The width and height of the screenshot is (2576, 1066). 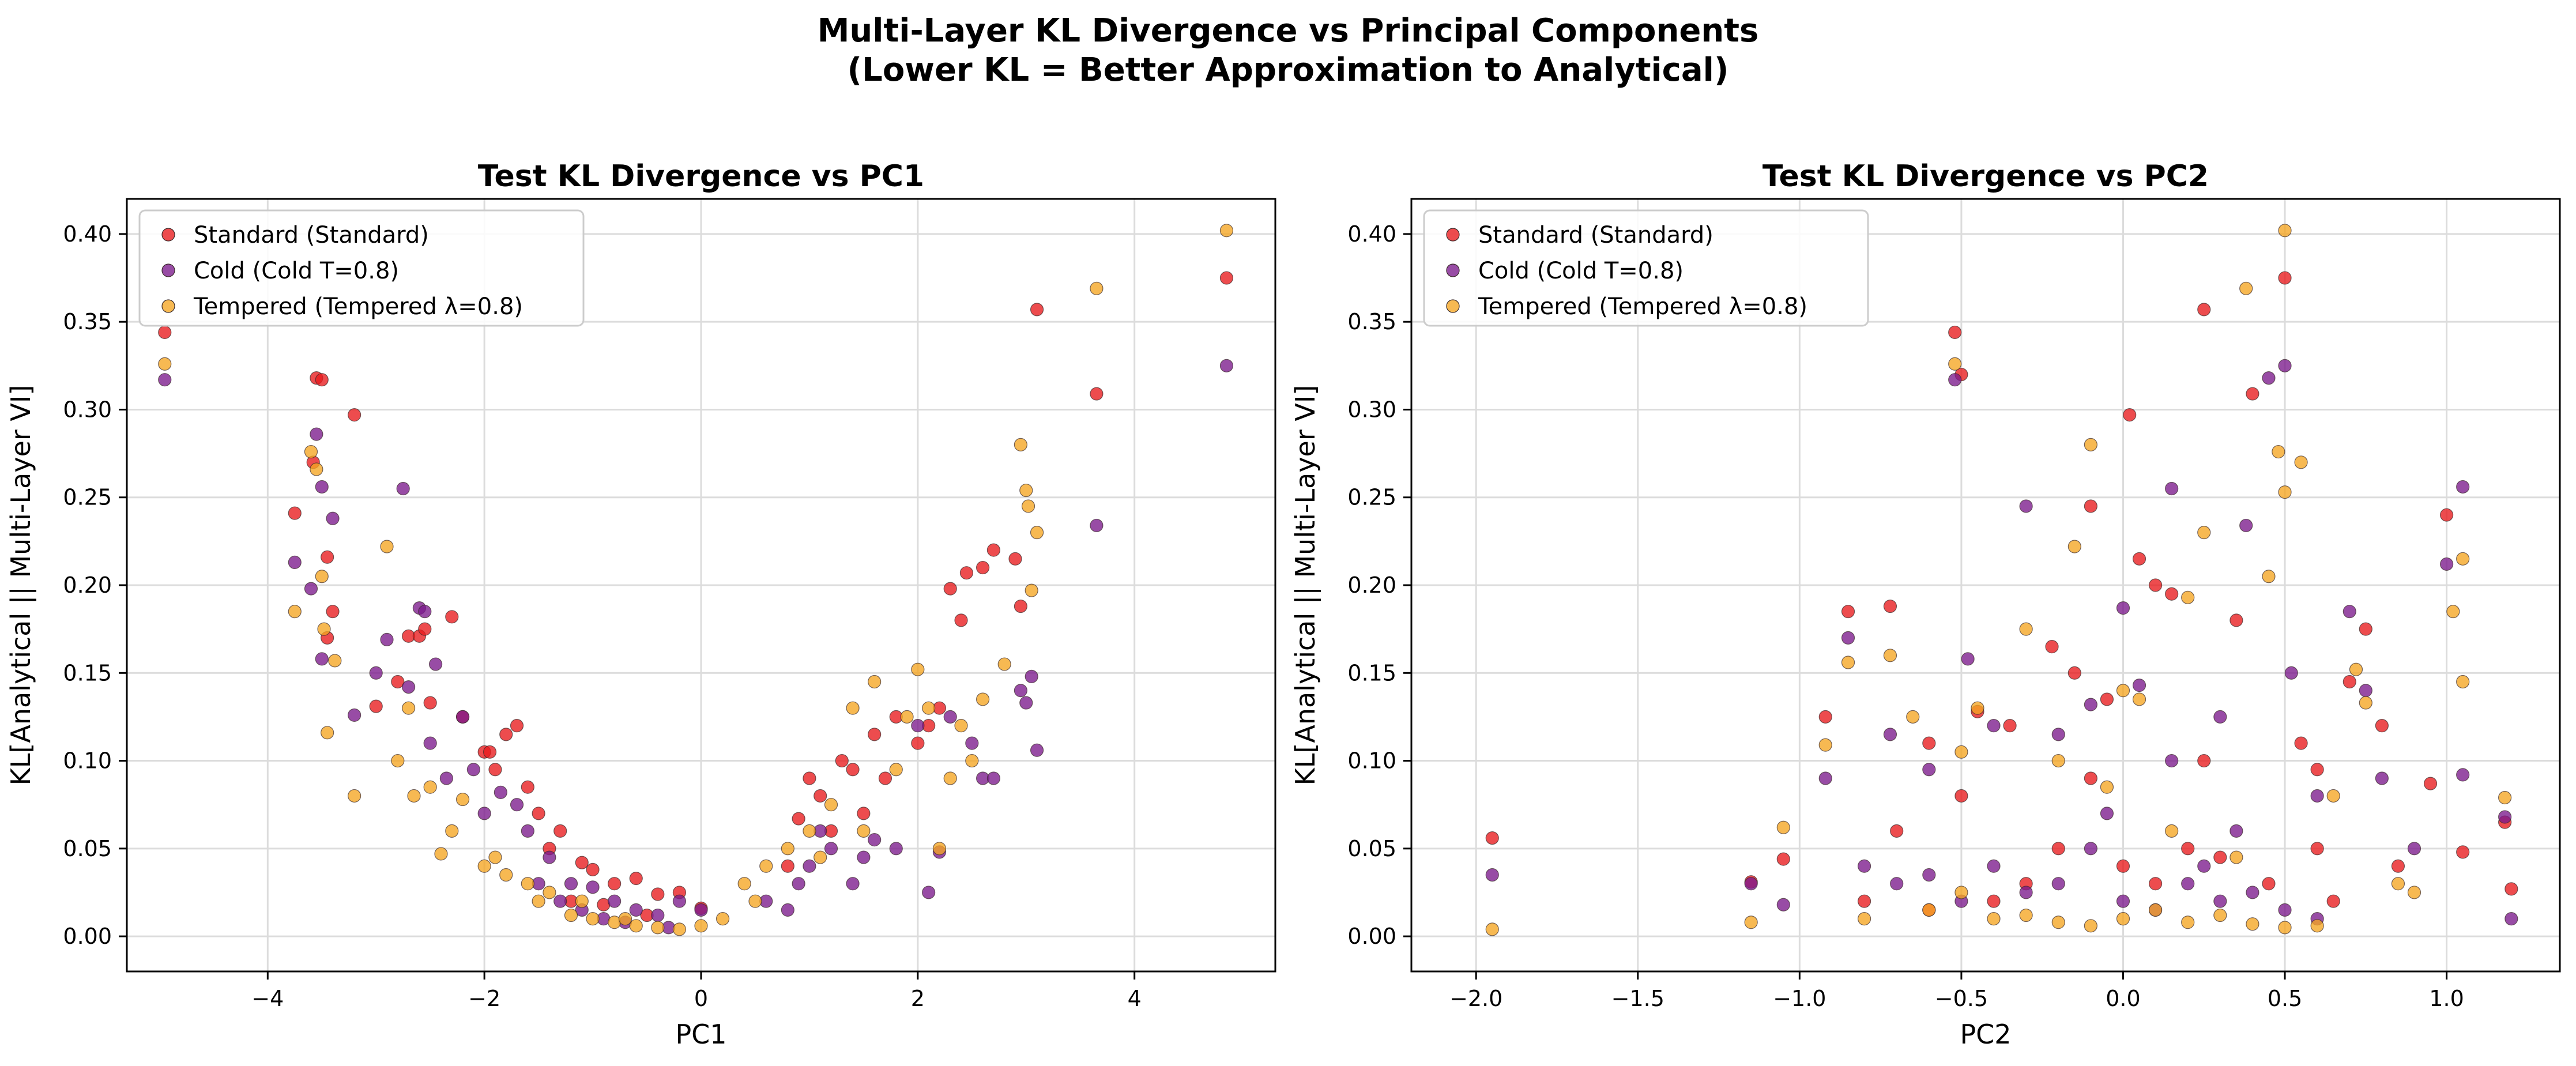 I want to click on subplot-title: Test KL Divergence vs PC1, so click(x=701, y=176).